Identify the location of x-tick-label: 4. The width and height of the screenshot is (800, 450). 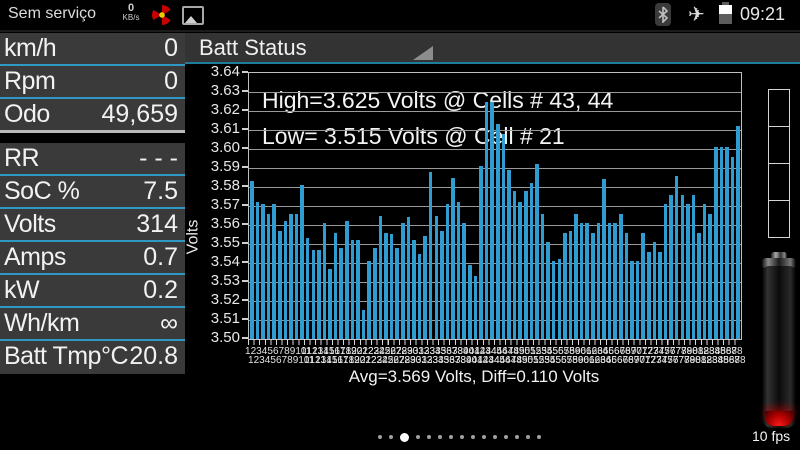
(267, 360).